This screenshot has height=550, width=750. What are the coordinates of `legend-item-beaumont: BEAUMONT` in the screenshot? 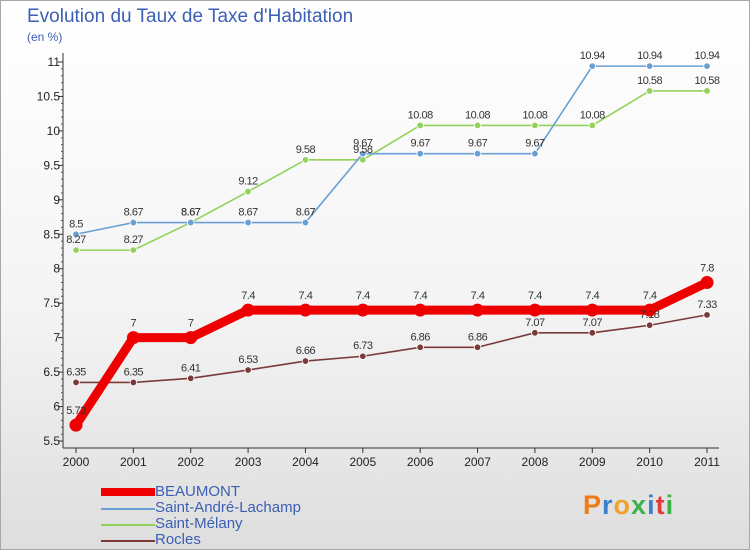 It's located at (231, 491).